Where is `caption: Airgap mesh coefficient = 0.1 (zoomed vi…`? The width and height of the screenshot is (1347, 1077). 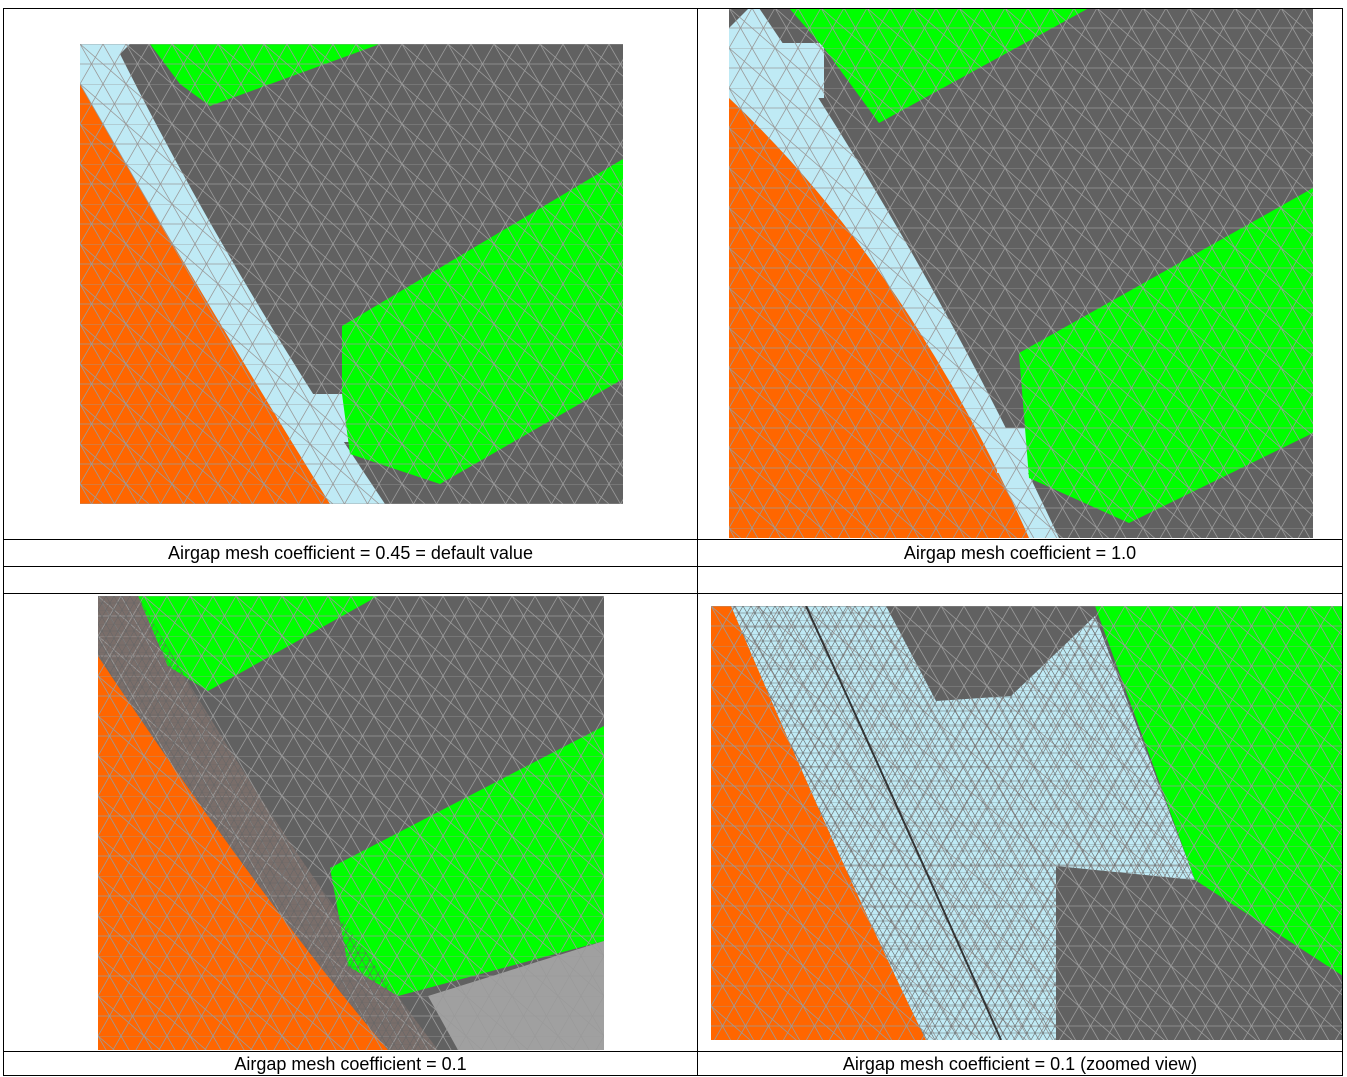
caption: Airgap mesh coefficient = 0.1 (zoomed vi… is located at coordinates (1020, 1064).